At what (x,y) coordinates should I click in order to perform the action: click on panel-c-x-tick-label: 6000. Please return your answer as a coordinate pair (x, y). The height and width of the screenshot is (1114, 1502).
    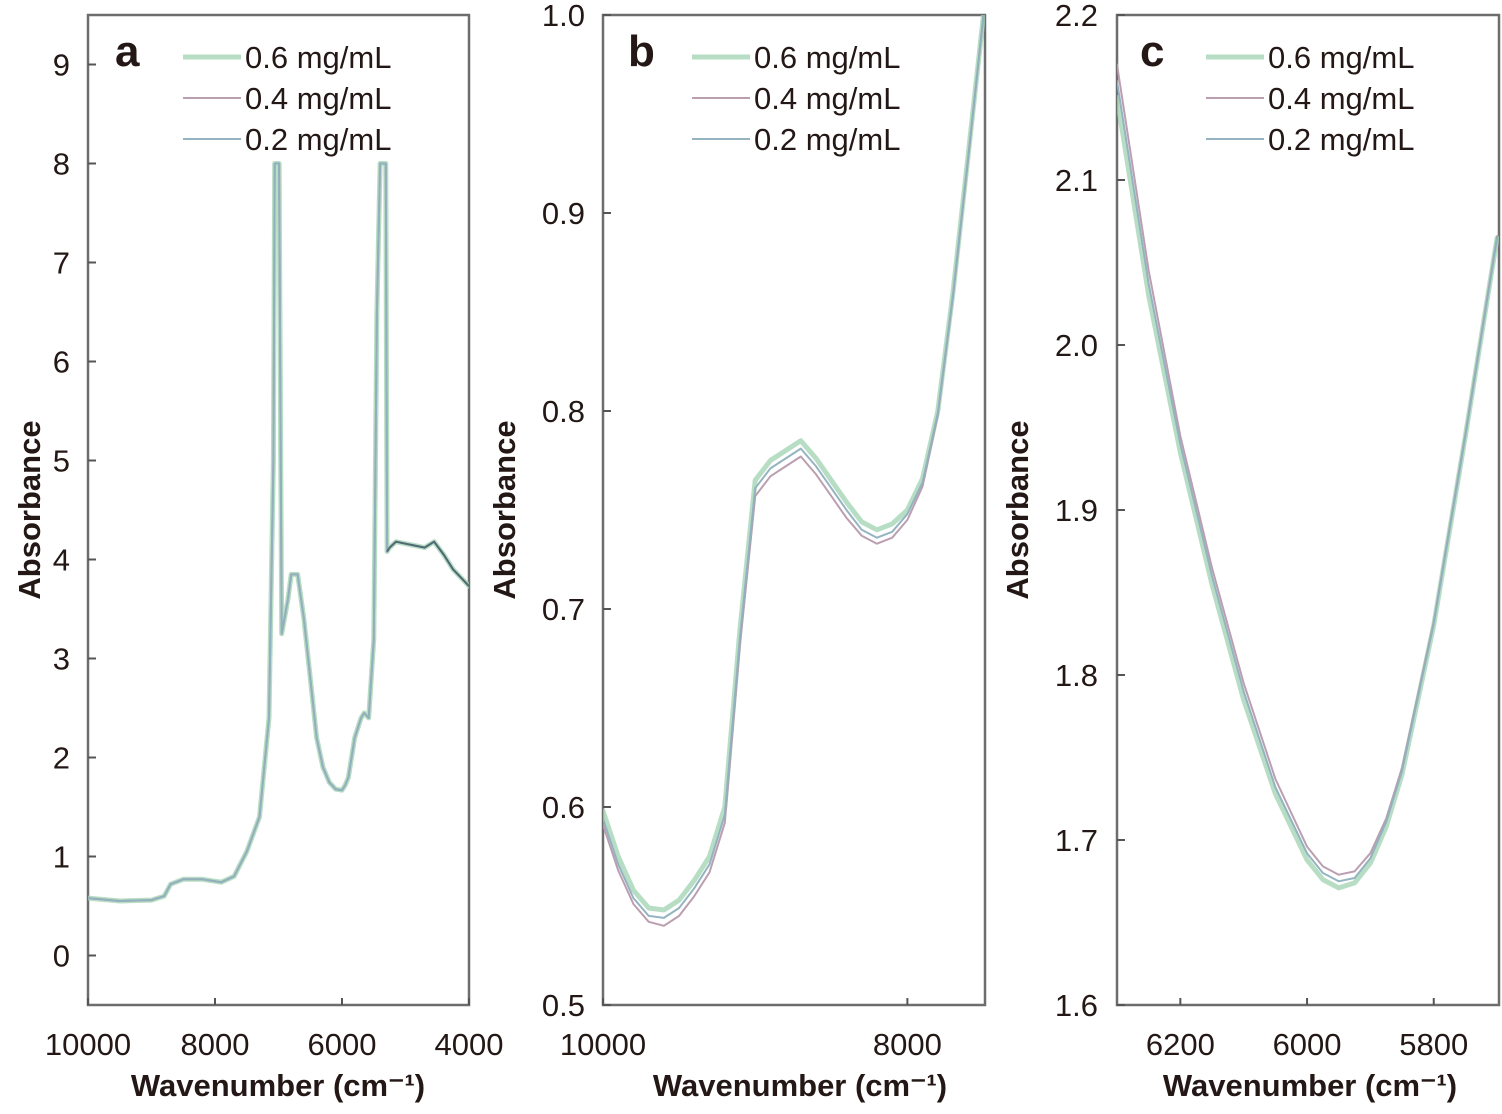
    Looking at the image, I should click on (1307, 1044).